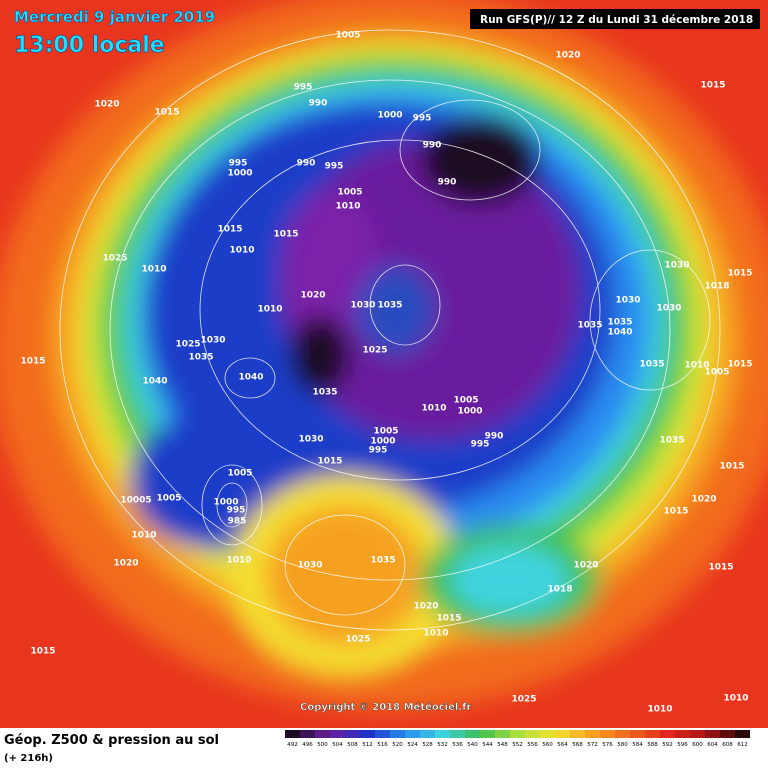  I want to click on scale-label: 492, so click(292, 745).